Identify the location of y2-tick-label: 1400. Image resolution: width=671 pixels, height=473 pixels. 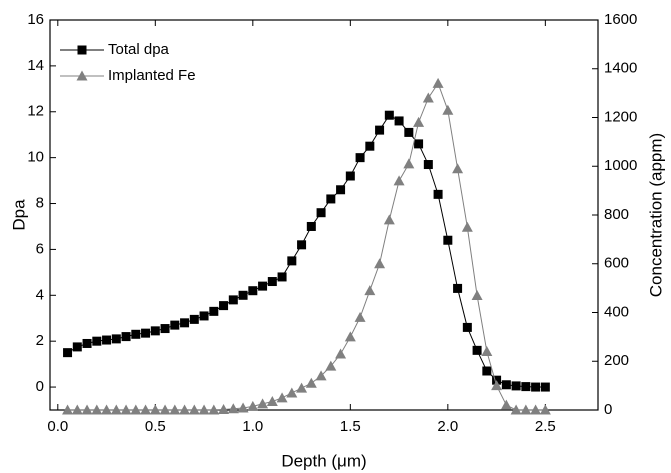
(620, 68).